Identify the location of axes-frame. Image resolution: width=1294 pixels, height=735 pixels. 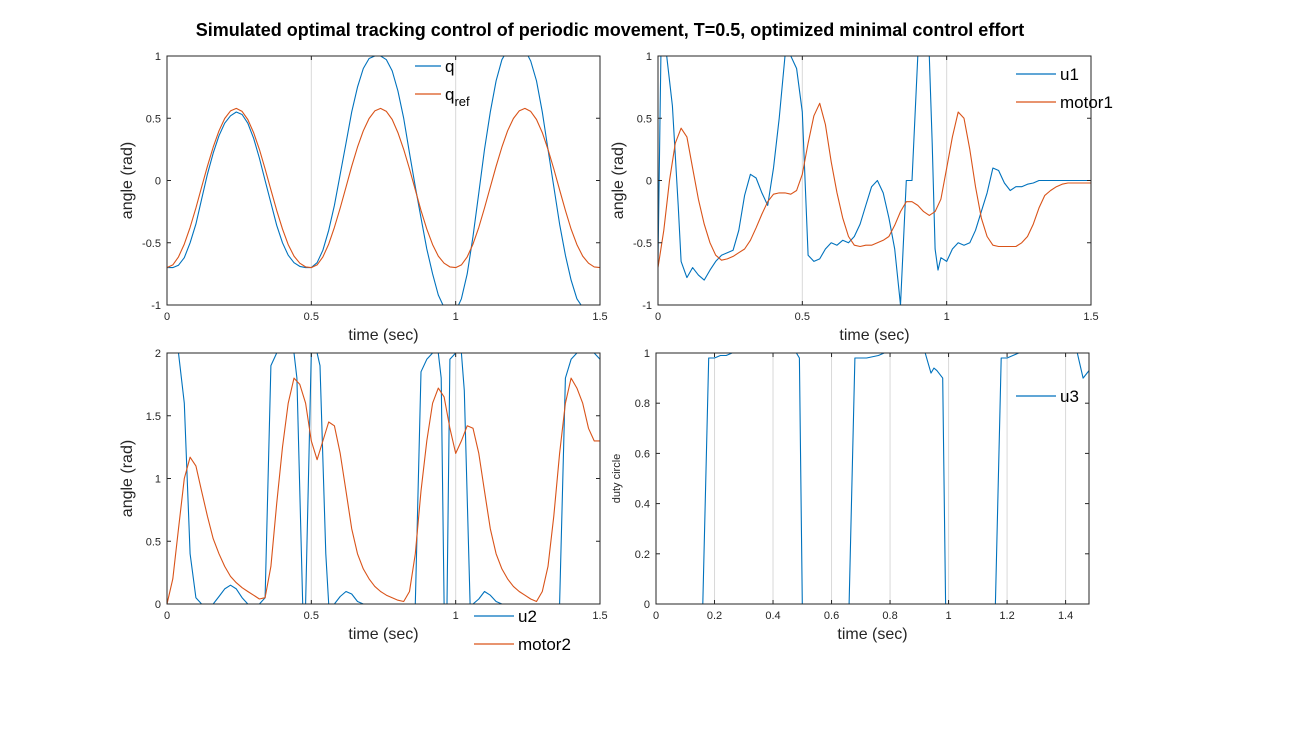
(872, 478).